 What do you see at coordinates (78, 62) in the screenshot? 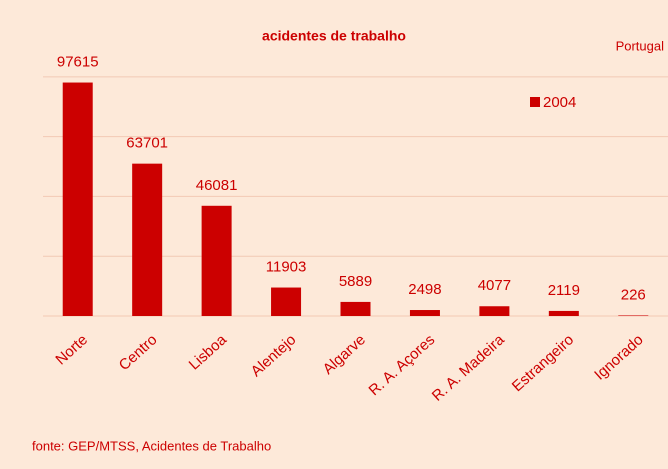
I see `data-label: 97615` at bounding box center [78, 62].